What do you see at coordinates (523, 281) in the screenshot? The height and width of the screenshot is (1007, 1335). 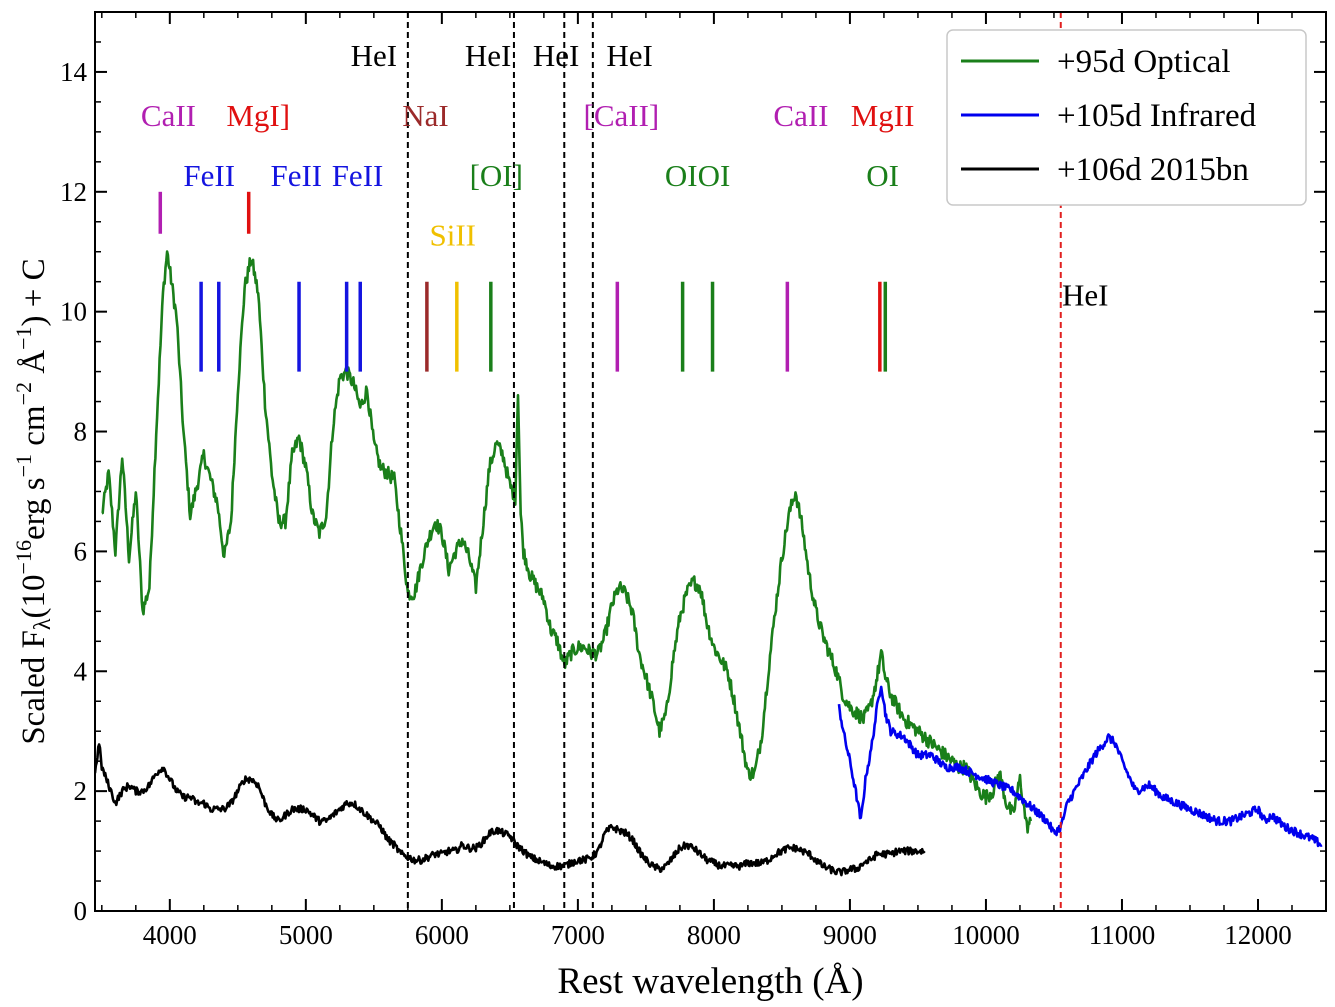 I see `line-identification-marks` at bounding box center [523, 281].